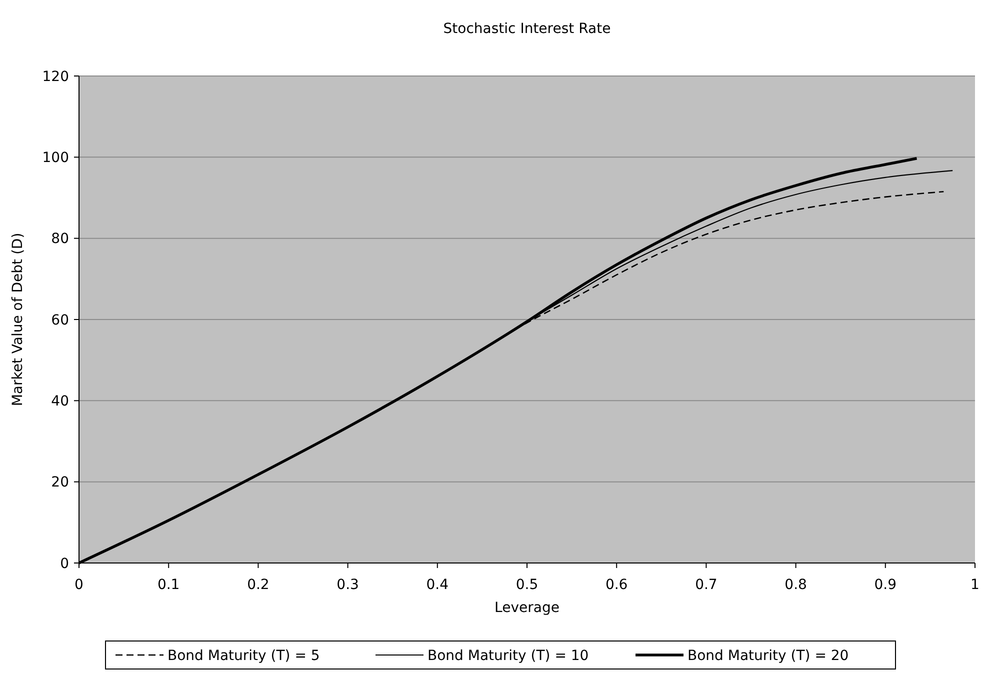 The image size is (991, 680). Describe the element at coordinates (168, 585) in the screenshot. I see `x-tick-label: 0.1` at that location.